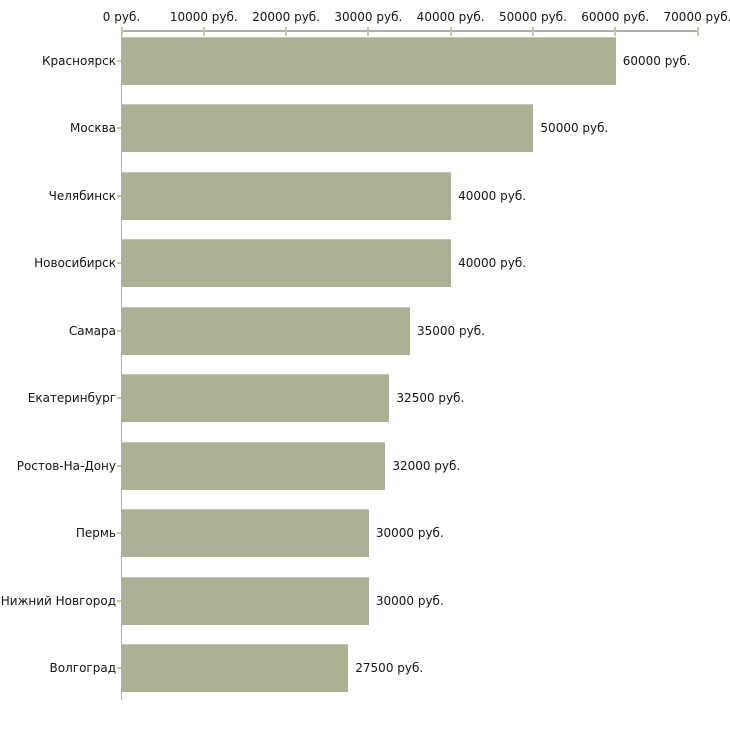  I want to click on category-label: Волгоград, so click(82, 668).